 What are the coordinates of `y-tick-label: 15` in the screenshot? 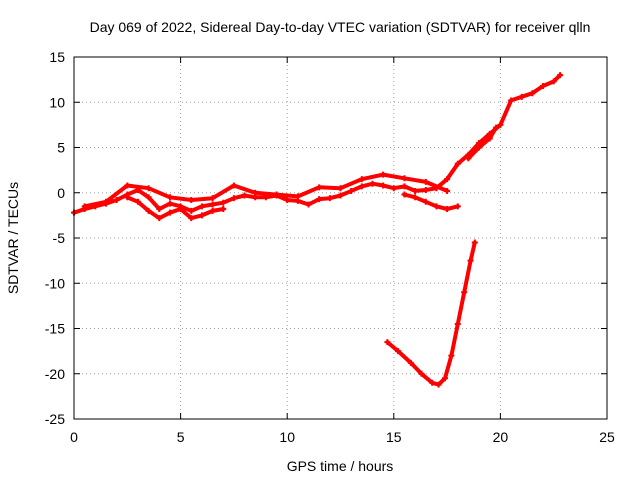 It's located at (57, 57).